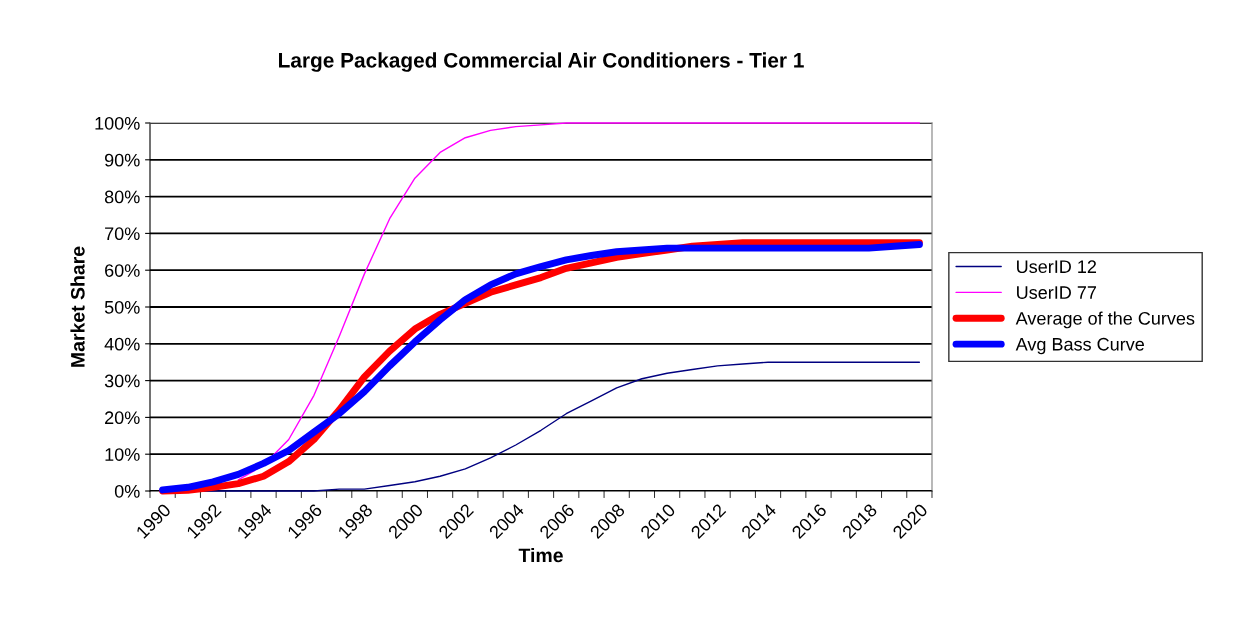 Image resolution: width=1235 pixels, height=631 pixels. I want to click on chart-title: Large Packaged Commercial Air Conditioners - Tier 1, so click(541, 62).